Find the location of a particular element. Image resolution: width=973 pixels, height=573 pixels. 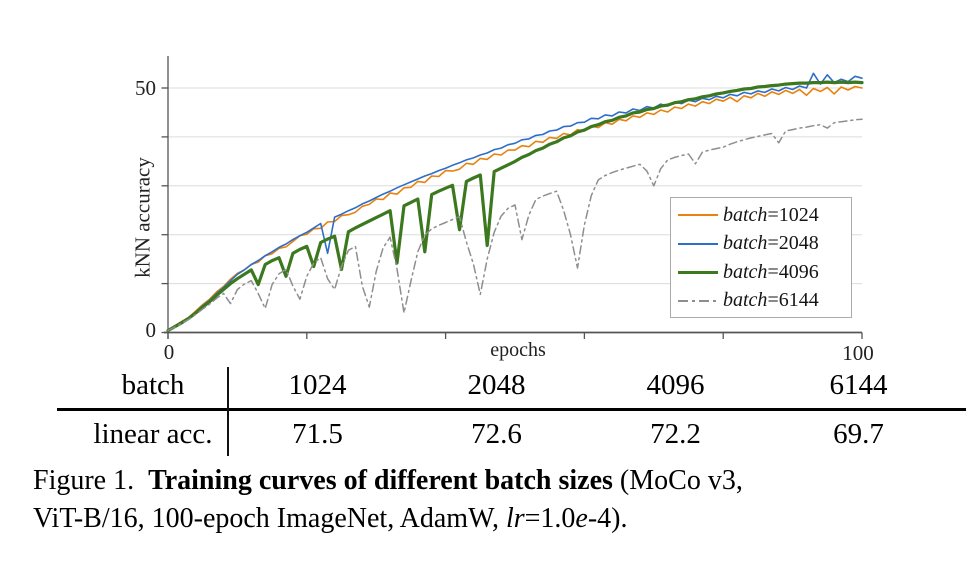

table-cell-acc-4096: 72.2 is located at coordinates (675, 434).